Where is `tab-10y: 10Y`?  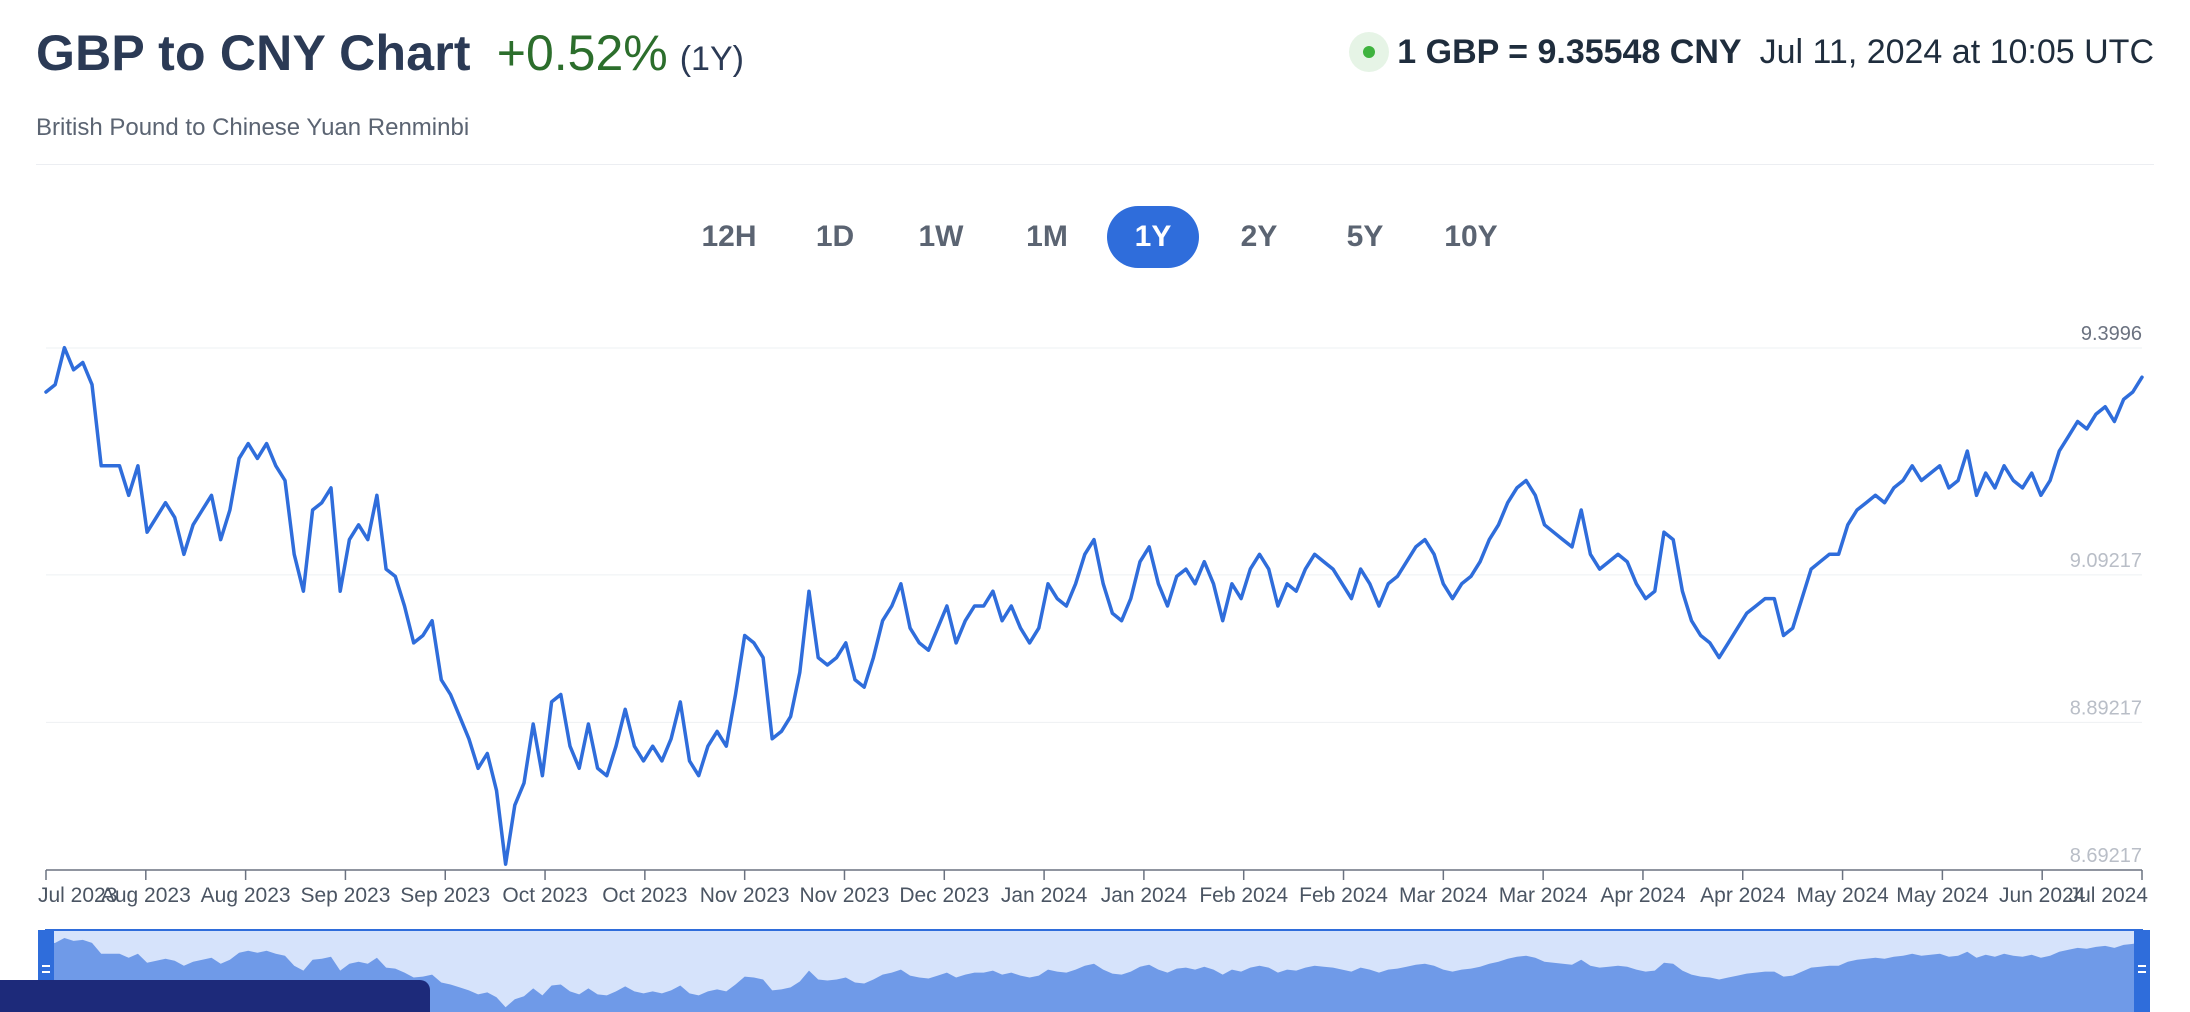 tab-10y: 10Y is located at coordinates (1471, 236).